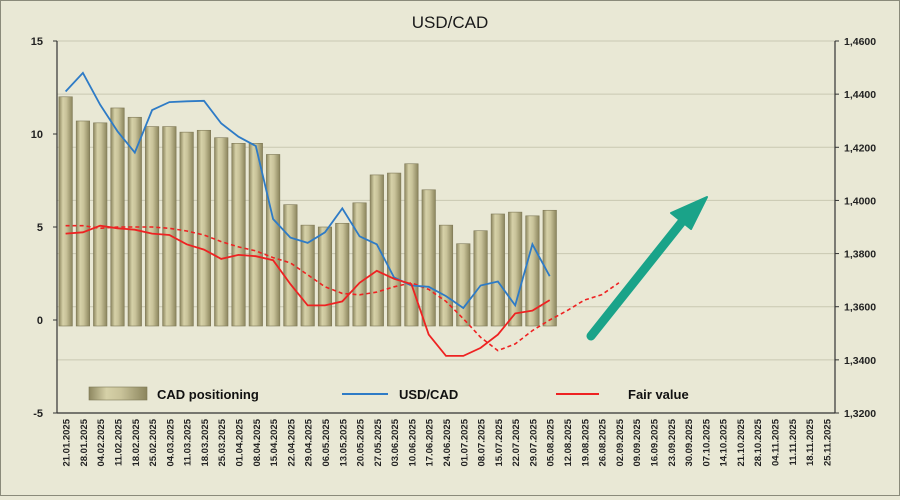  What do you see at coordinates (378, 442) in the screenshot?
I see `x-tick-label: 27.05.2025` at bounding box center [378, 442].